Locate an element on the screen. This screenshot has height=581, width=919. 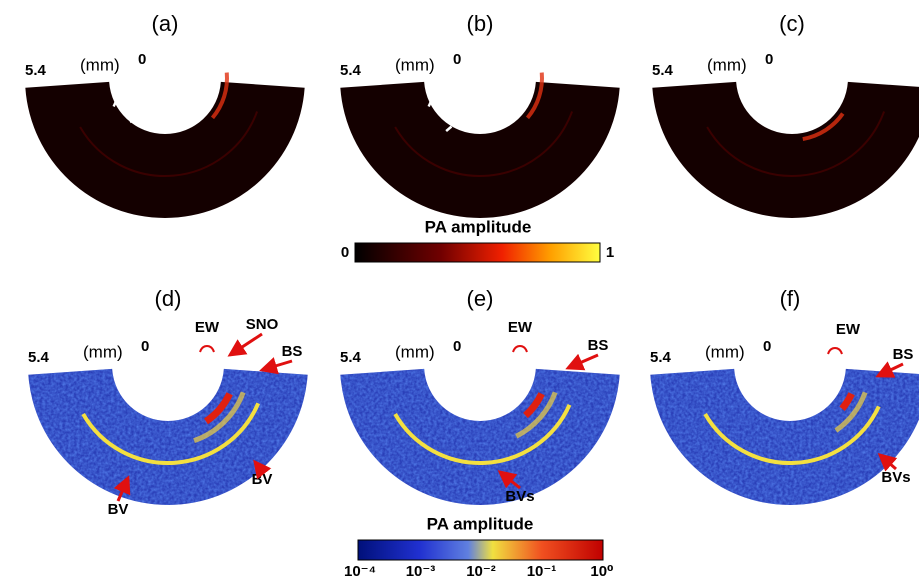
colorbar-tick: 10⁻³ is located at coordinates (421, 571).